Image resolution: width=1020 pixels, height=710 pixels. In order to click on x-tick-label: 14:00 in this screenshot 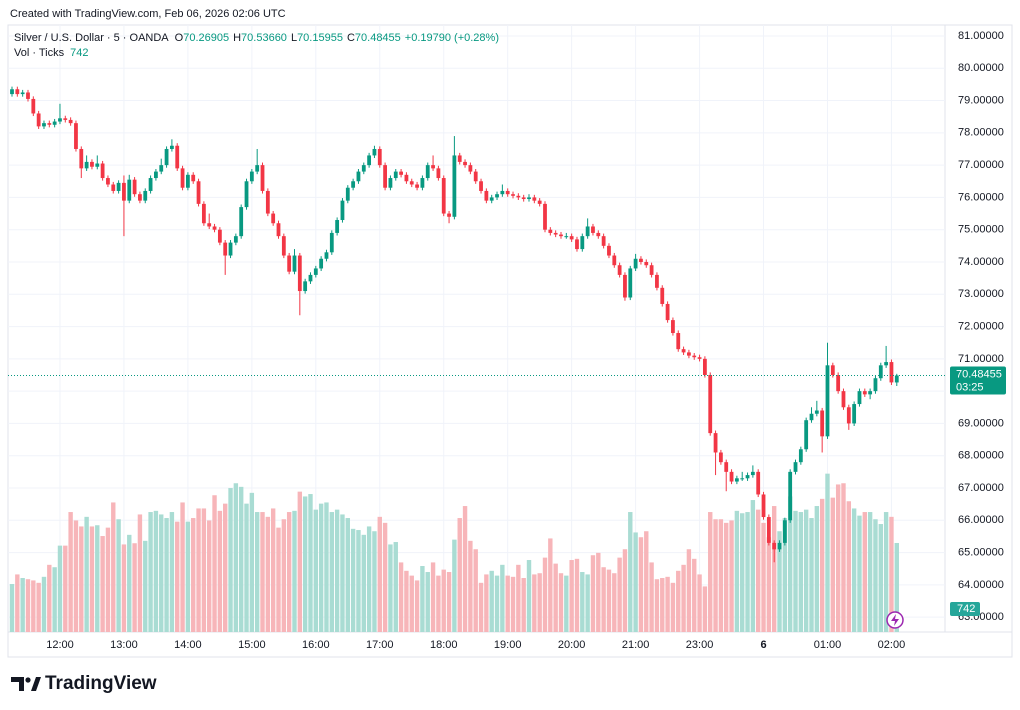, I will do `click(188, 645)`.